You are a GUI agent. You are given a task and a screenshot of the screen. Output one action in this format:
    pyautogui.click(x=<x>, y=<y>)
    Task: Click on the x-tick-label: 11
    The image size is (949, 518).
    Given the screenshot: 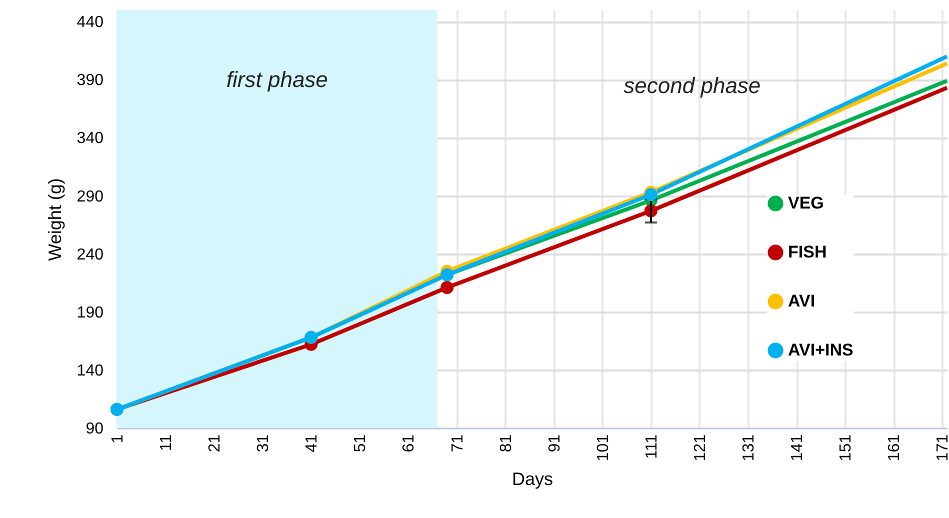 What is the action you would take?
    pyautogui.click(x=167, y=443)
    